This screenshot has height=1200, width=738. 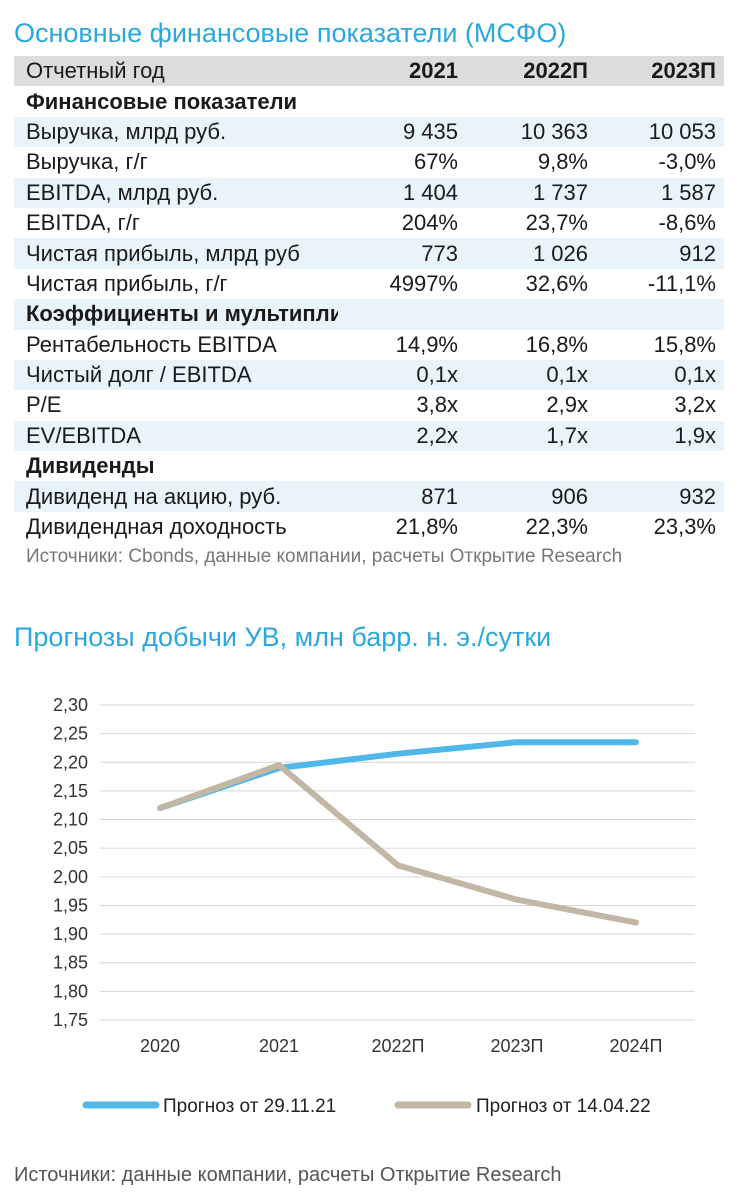 What do you see at coordinates (70, 734) in the screenshot?
I see `y-tick-label: 2,25` at bounding box center [70, 734].